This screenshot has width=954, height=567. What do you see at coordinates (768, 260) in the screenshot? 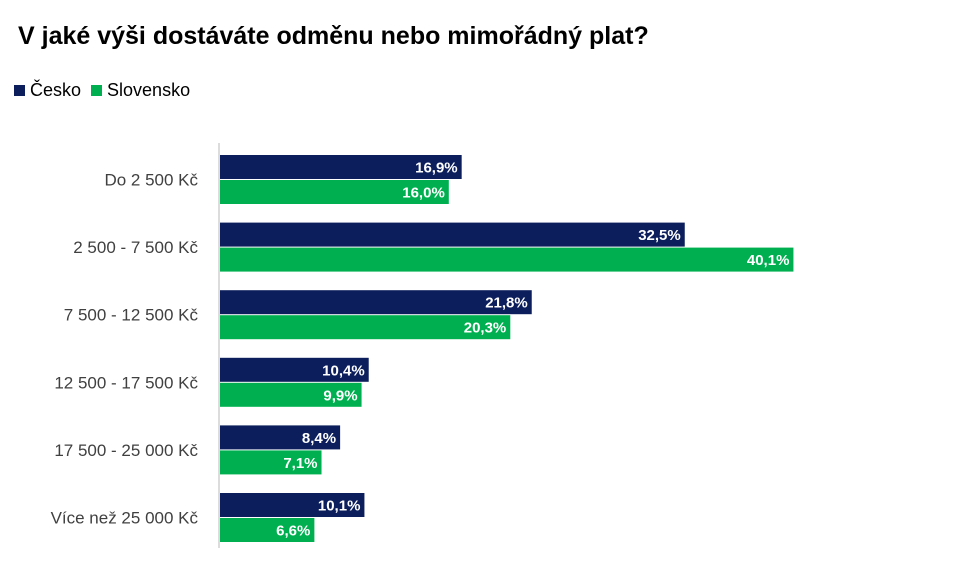
I see `data-label-slovensko: 40,1%` at bounding box center [768, 260].